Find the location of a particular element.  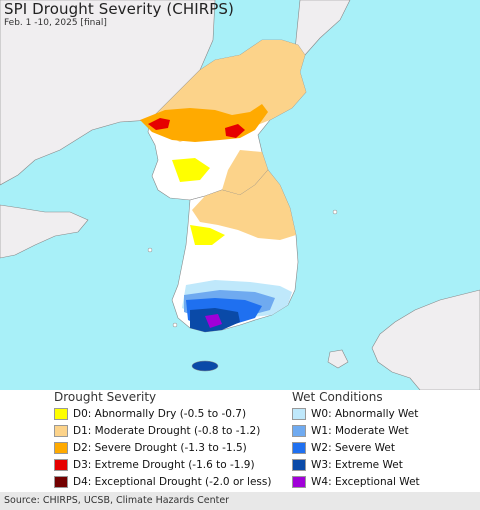

legend-item-w2: W2: Severe Wet is located at coordinates (343, 448).